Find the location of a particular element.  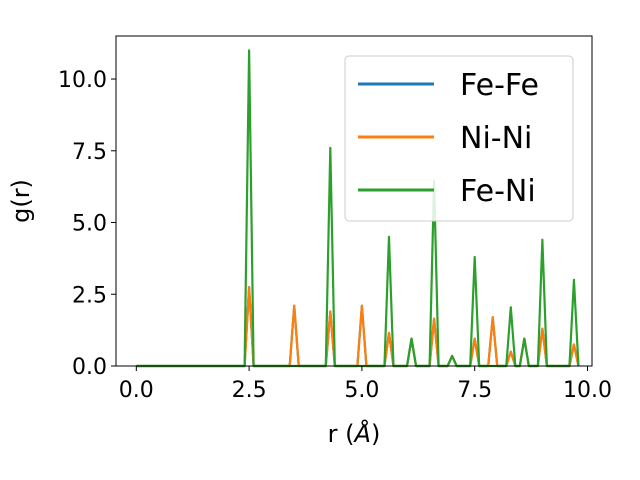

y-tick-label: 10.0 is located at coordinates (82, 80).